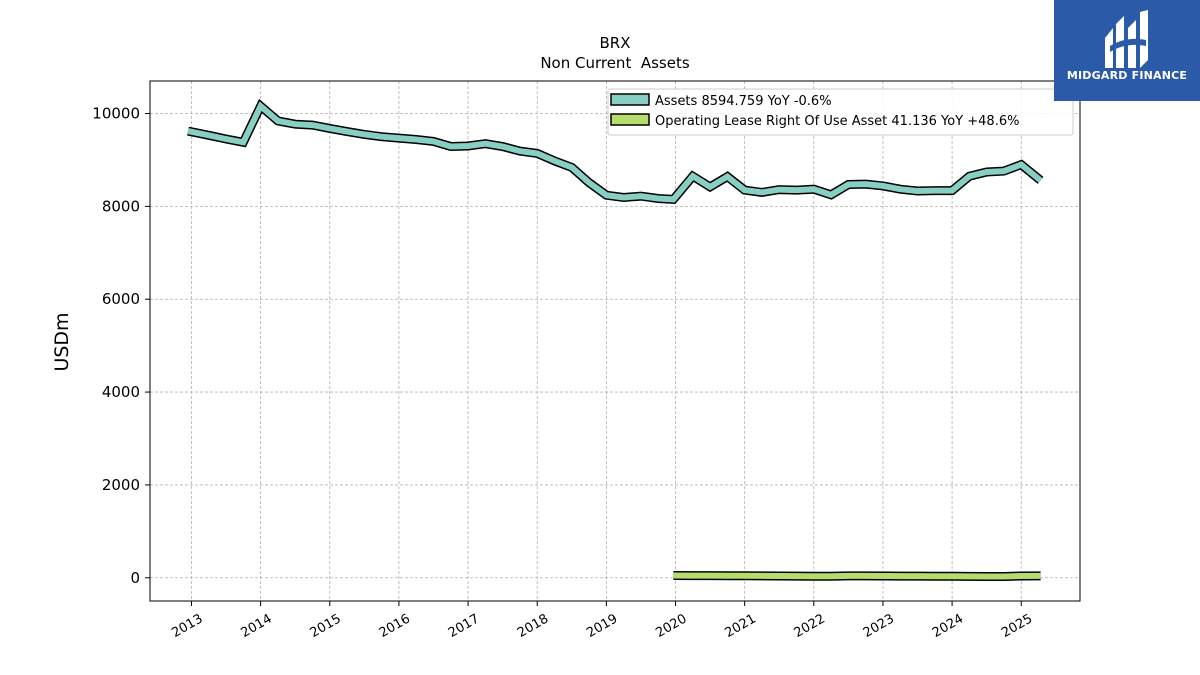 This screenshot has height=675, width=1200. What do you see at coordinates (187, 626) in the screenshot?
I see `x-tick-label: 2013` at bounding box center [187, 626].